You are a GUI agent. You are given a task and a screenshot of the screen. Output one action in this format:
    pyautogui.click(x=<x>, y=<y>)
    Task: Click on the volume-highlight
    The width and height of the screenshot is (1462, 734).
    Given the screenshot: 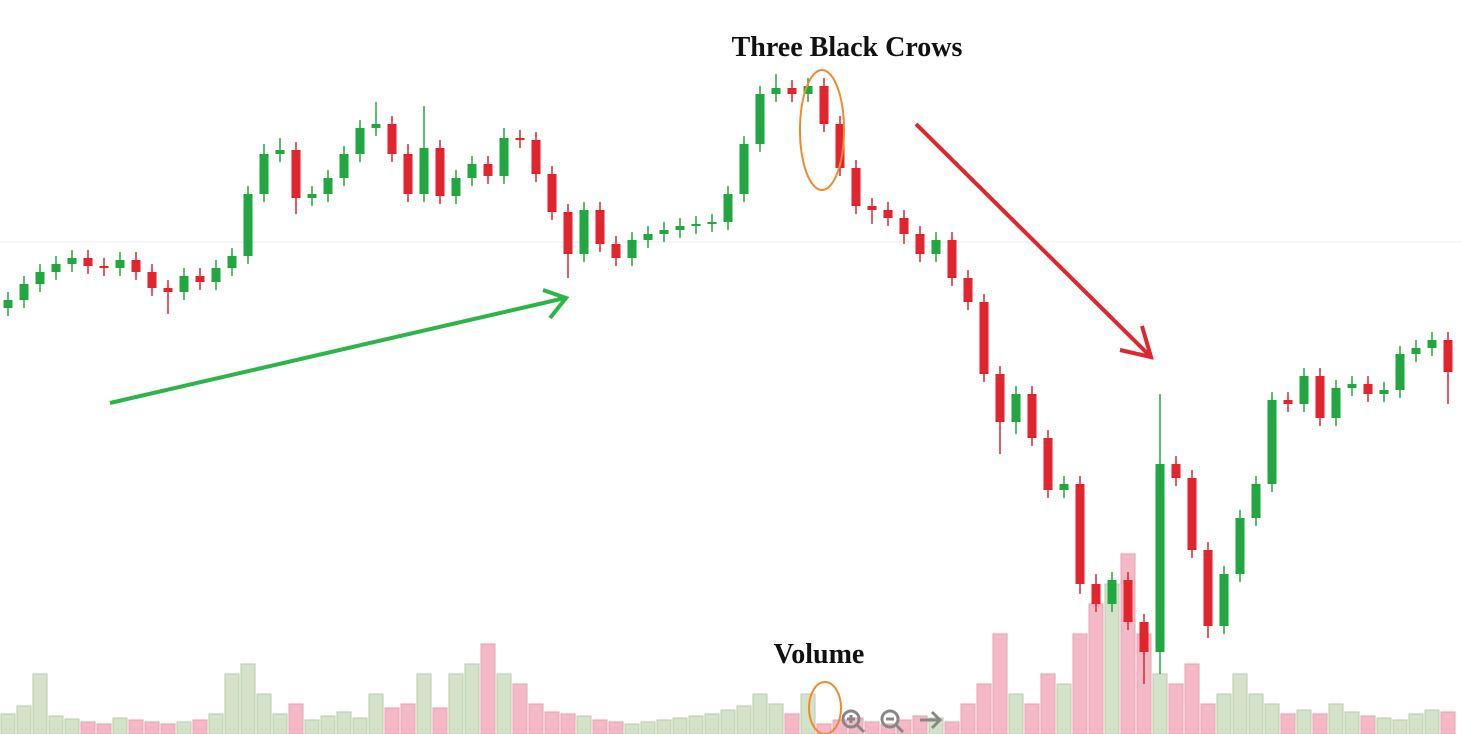 What is the action you would take?
    pyautogui.click(x=825, y=707)
    